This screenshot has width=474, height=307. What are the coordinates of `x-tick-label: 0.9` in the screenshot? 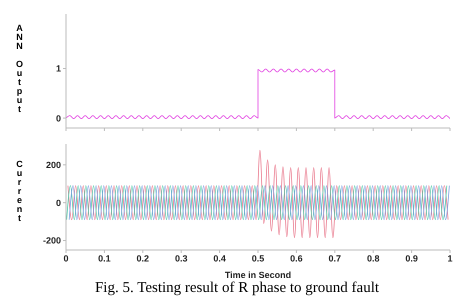 It's located at (411, 258).